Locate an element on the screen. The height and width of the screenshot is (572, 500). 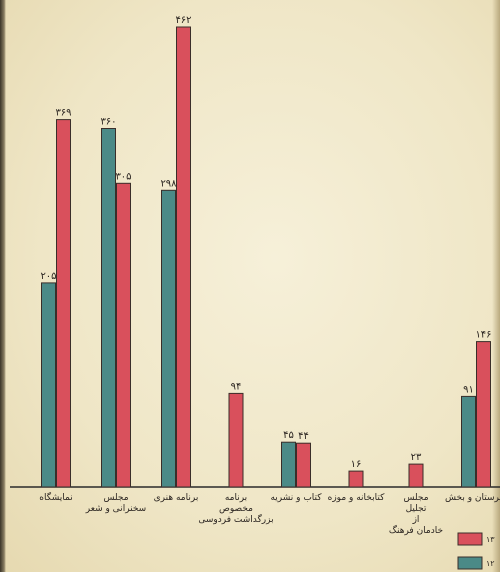
value-label-red-1: ۳۰۵ is located at coordinates (123, 176).